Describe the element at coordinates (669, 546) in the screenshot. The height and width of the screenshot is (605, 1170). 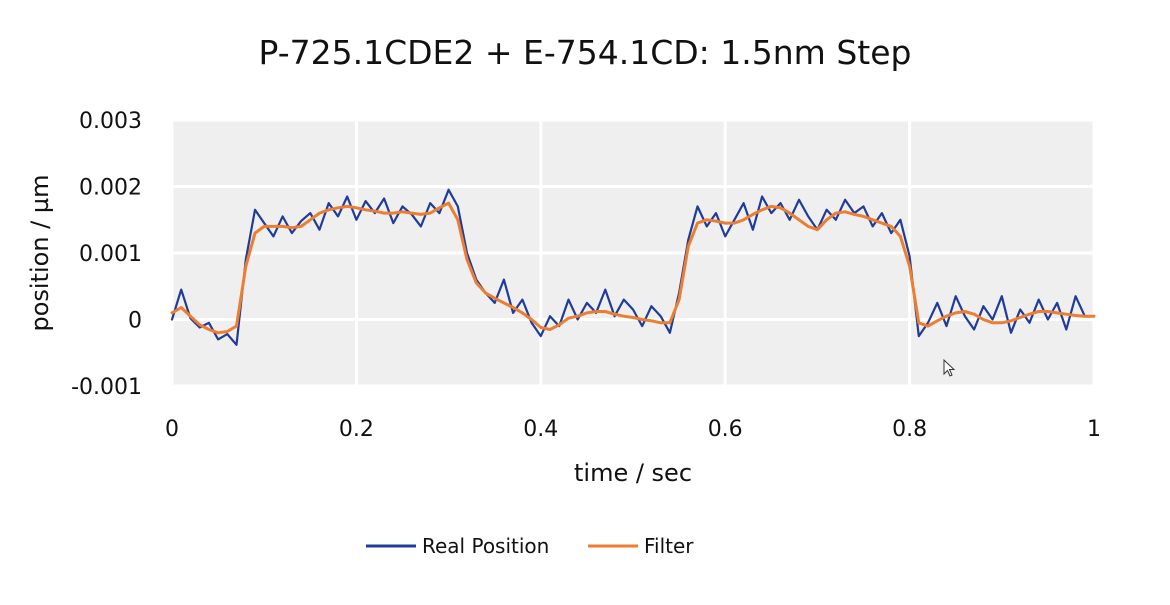
I see `legend-label: Filter` at that location.